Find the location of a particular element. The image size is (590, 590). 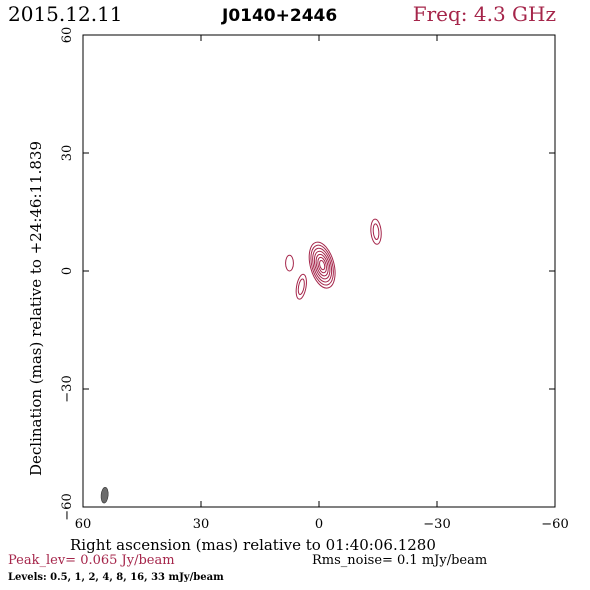

x-tick-label: 30 is located at coordinates (201, 524).